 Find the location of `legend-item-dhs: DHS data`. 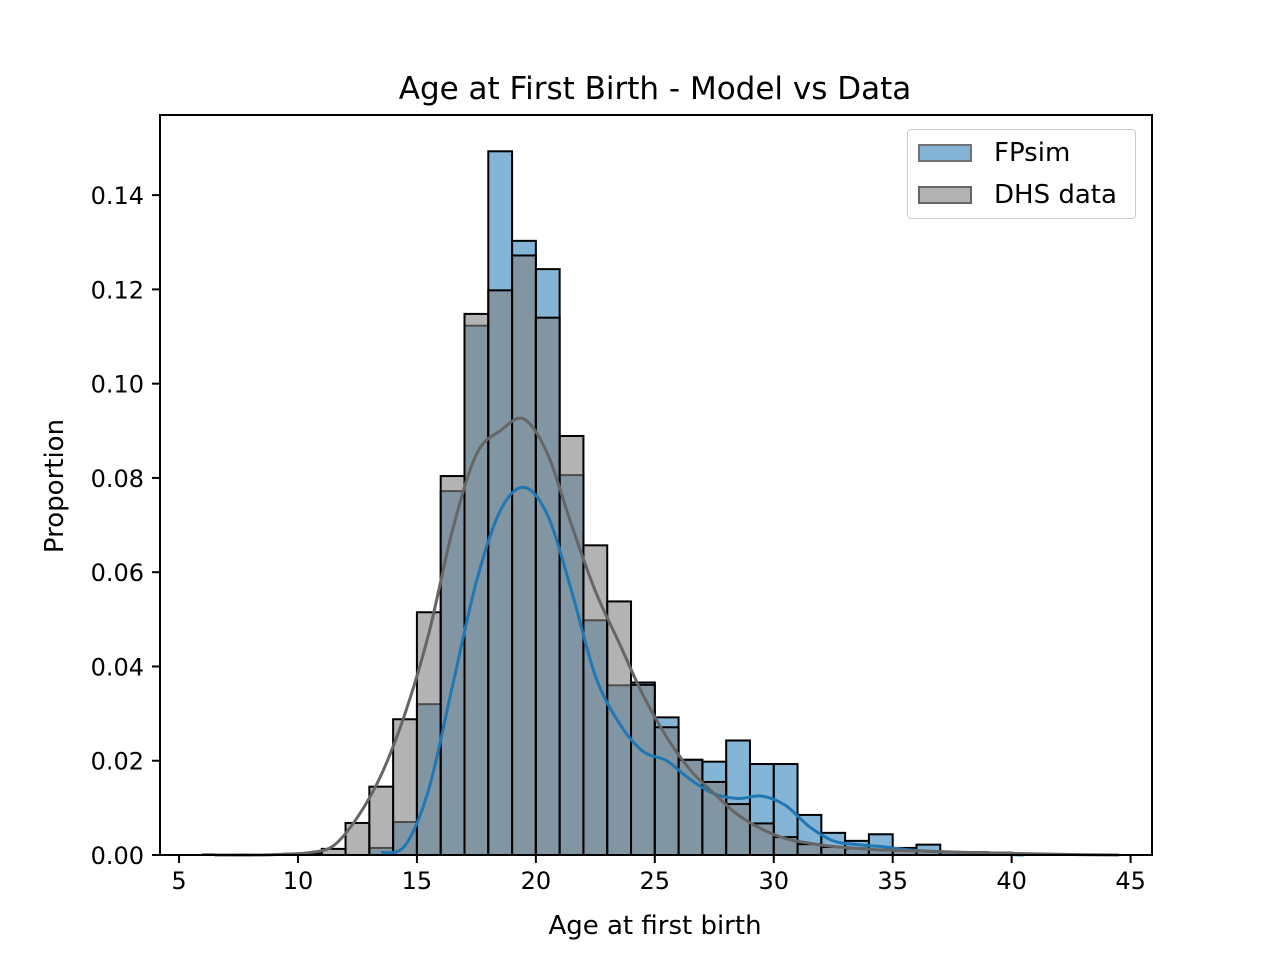

legend-item-dhs: DHS data is located at coordinates (1017, 195).